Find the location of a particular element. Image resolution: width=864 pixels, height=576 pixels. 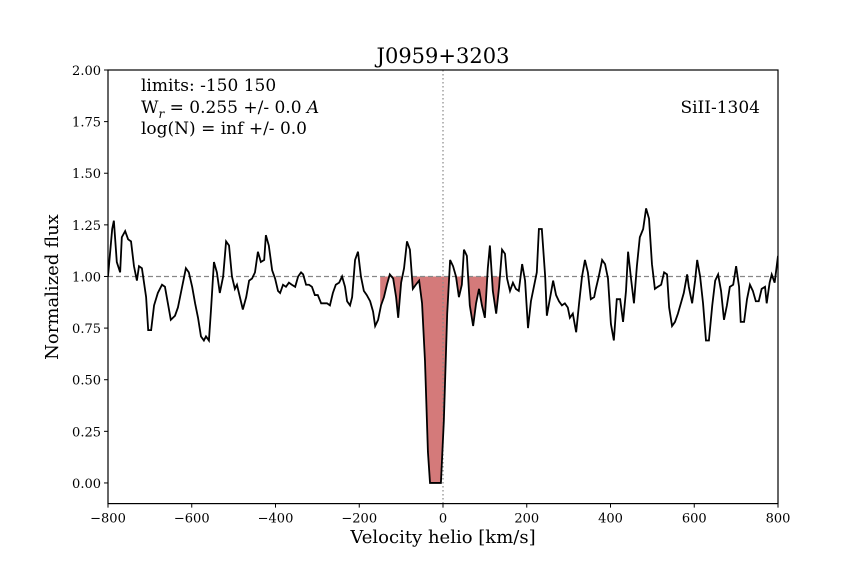

y-tick-label: 0.25 is located at coordinates (86, 432).